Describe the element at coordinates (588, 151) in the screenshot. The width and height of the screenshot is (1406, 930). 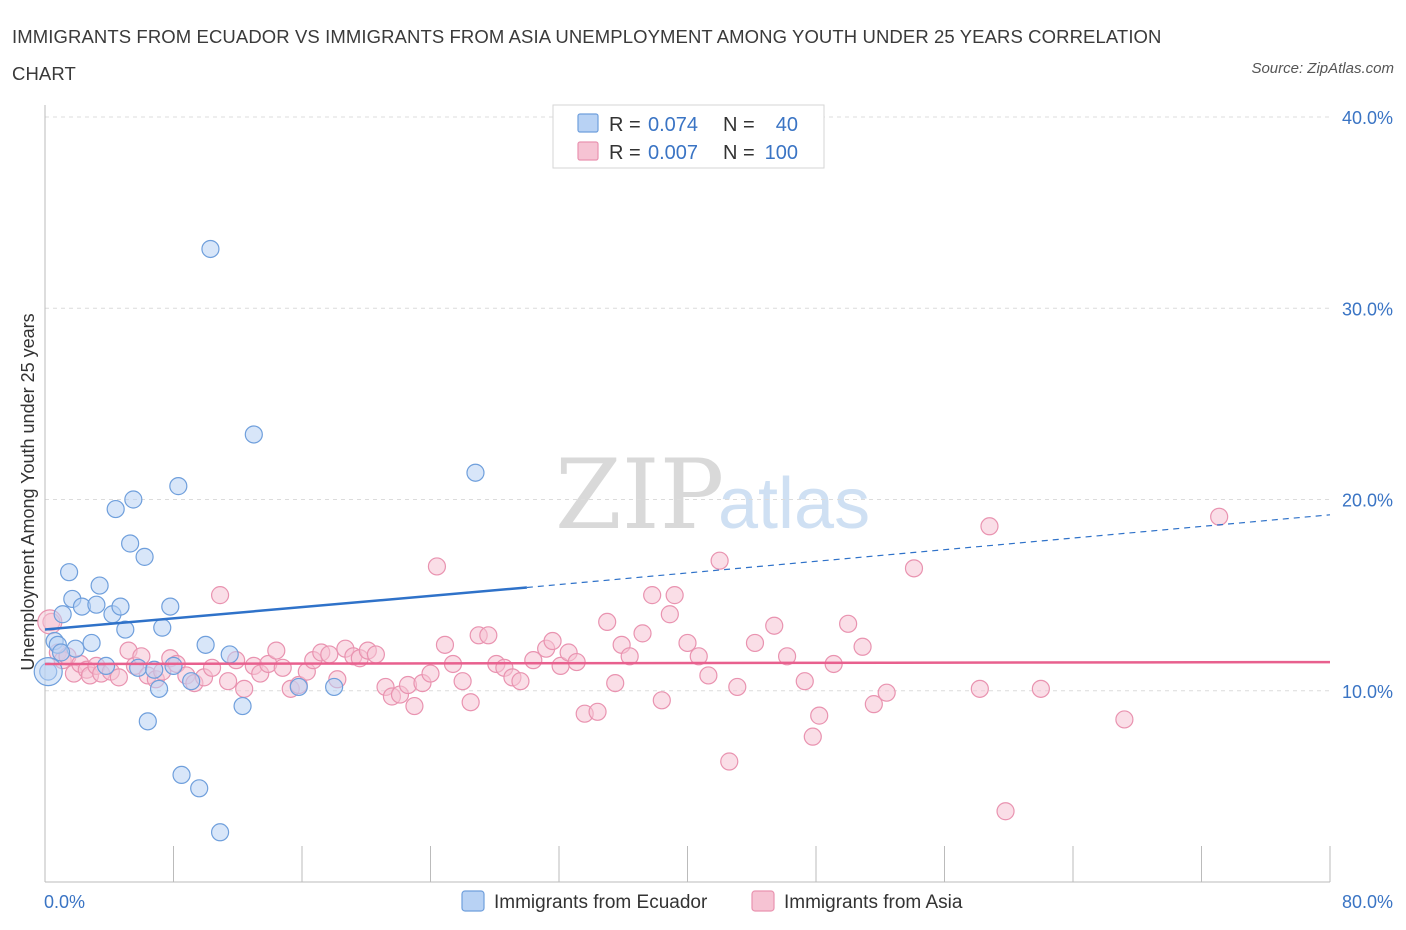
I see `stats-swatch-asia` at that location.